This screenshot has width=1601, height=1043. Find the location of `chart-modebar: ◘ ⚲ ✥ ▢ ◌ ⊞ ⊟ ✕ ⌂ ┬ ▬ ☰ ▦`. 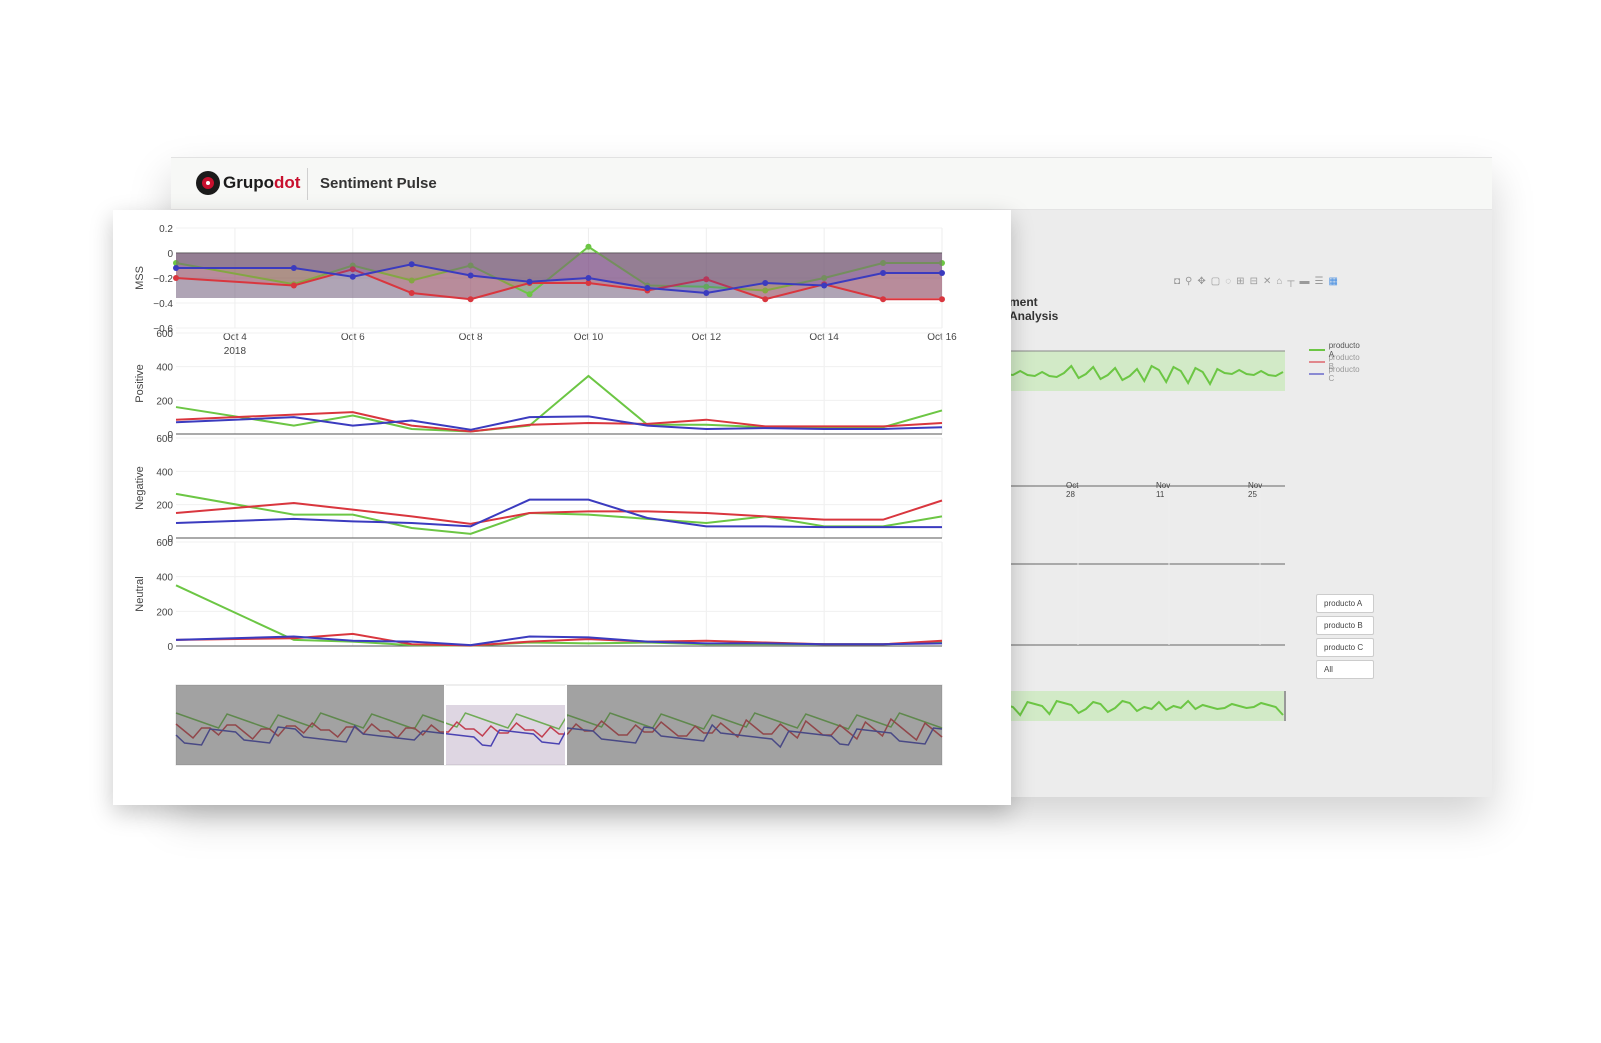

chart-modebar: ◘ ⚲ ✥ ▢ ◌ ⊞ ⊟ ✕ ⌂ ┬ ▬ ☰ ▦ is located at coordinates (1256, 281).